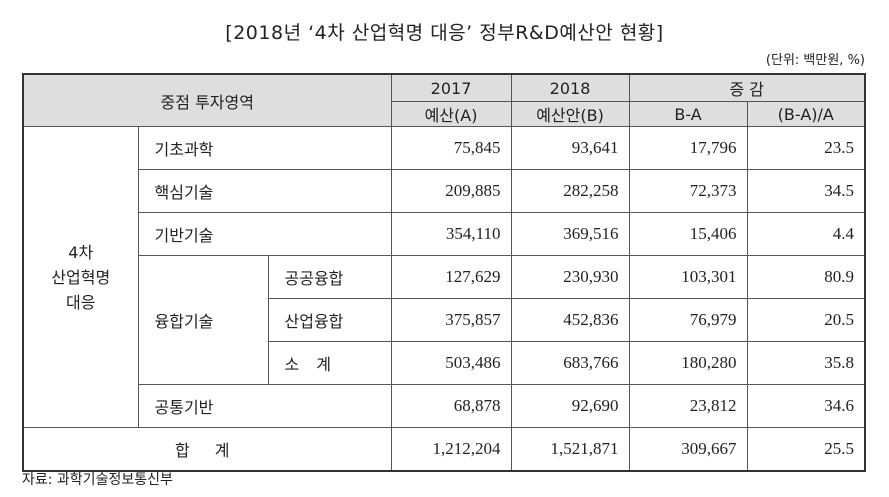 The width and height of the screenshot is (889, 497). I want to click on total-2017: 1,212,204, so click(451, 449).